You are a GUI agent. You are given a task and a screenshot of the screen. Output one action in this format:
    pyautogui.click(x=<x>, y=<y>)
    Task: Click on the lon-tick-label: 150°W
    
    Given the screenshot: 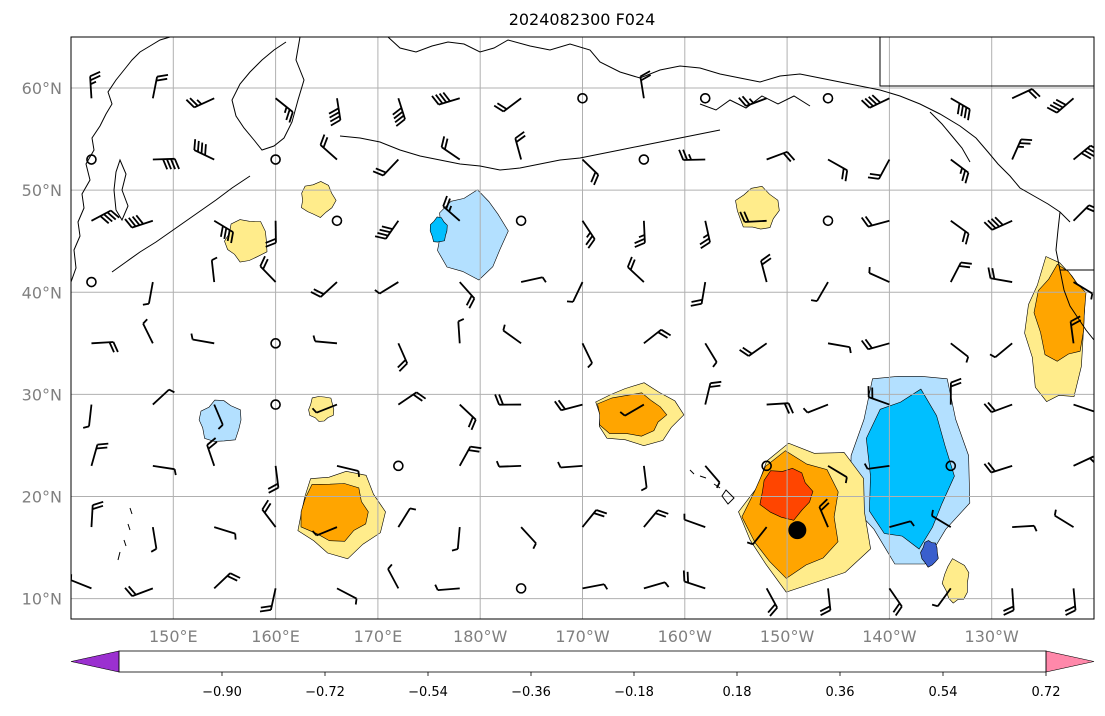 What is the action you would take?
    pyautogui.click(x=787, y=636)
    